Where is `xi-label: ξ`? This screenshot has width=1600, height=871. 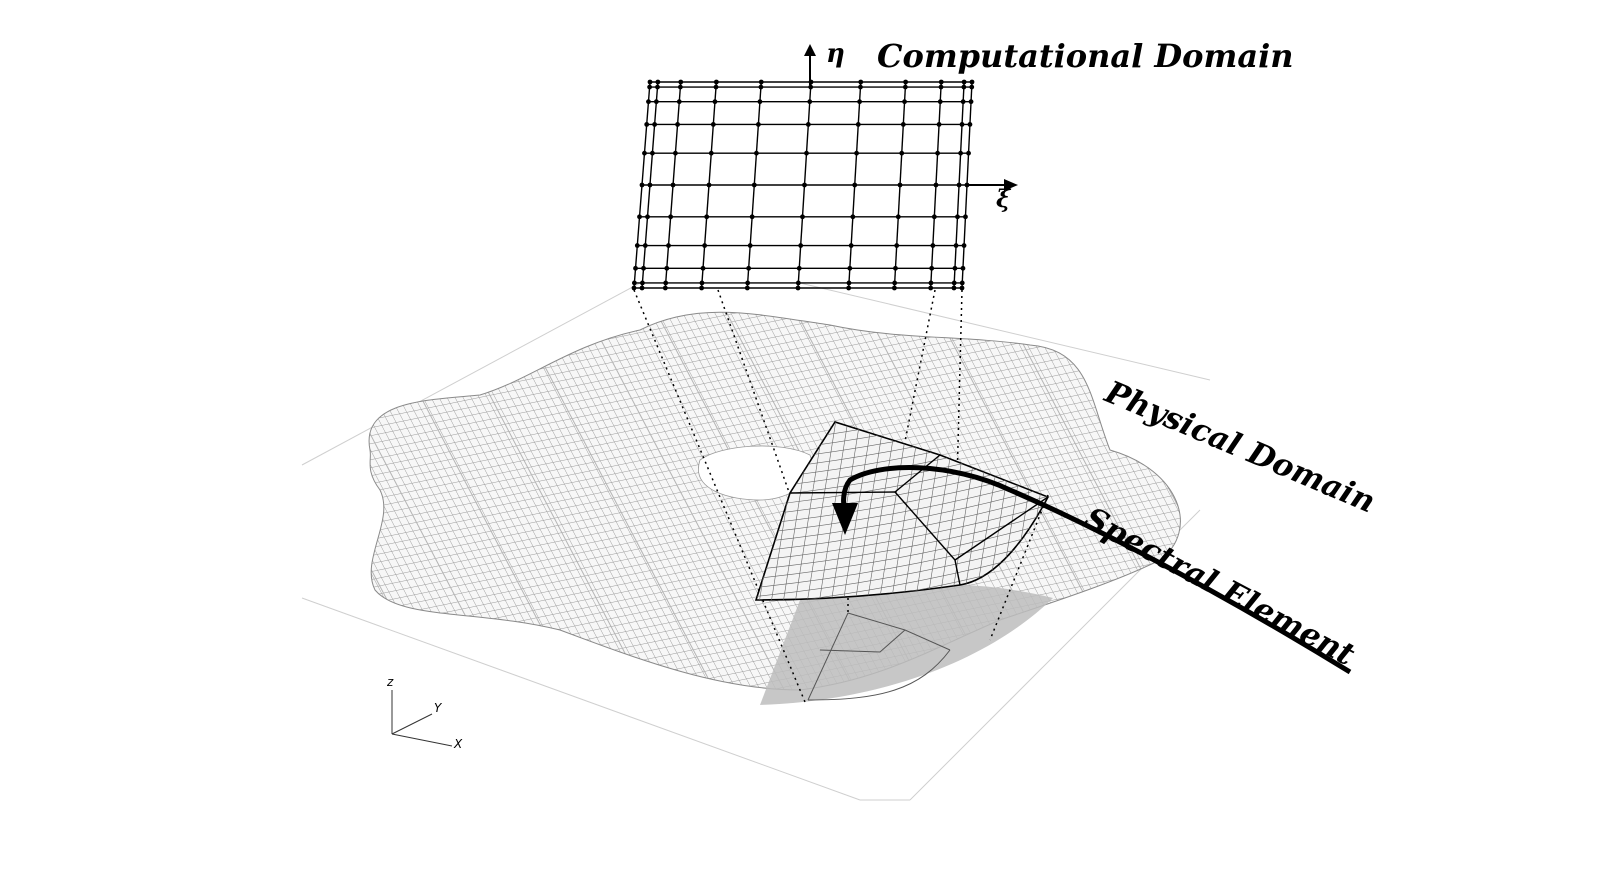 xi-label: ξ is located at coordinates (1004, 198).